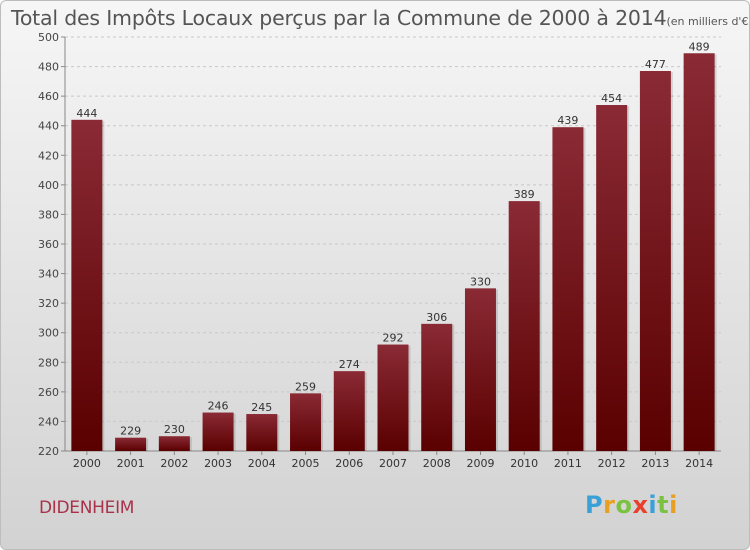  Describe the element at coordinates (568, 463) in the screenshot. I see `x-tick-label: 2011` at that location.